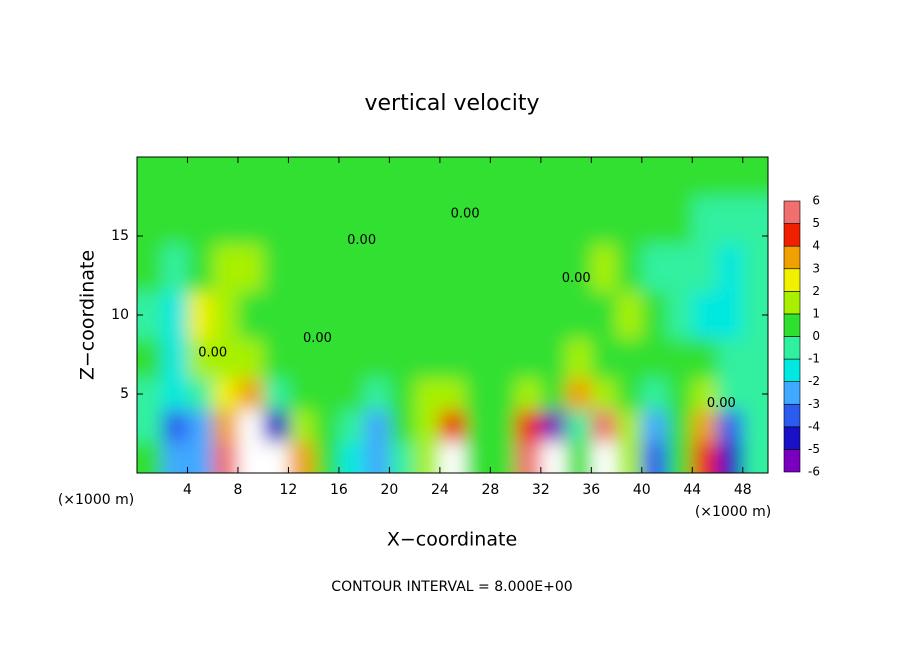  What do you see at coordinates (814, 359) in the screenshot?
I see `colorbar-label: -1` at bounding box center [814, 359].